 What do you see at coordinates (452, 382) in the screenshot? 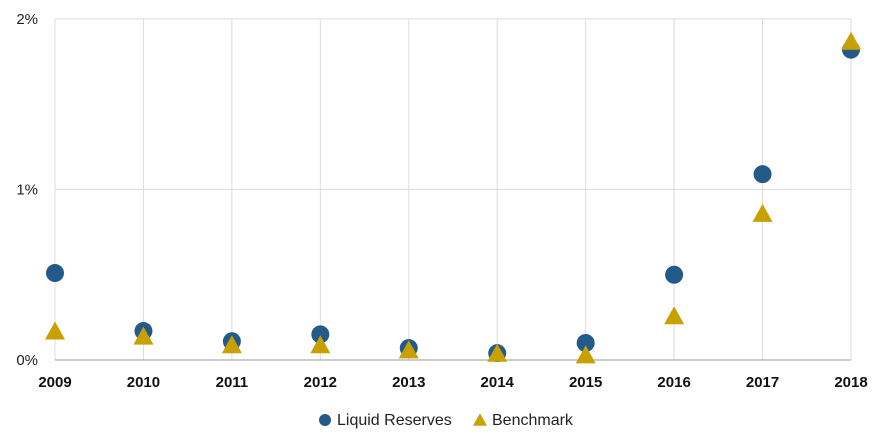
I see `x-axis-ticks: 2009 2010 2011 2012 2013 2014 2015 2016 2017 2018` at bounding box center [452, 382].